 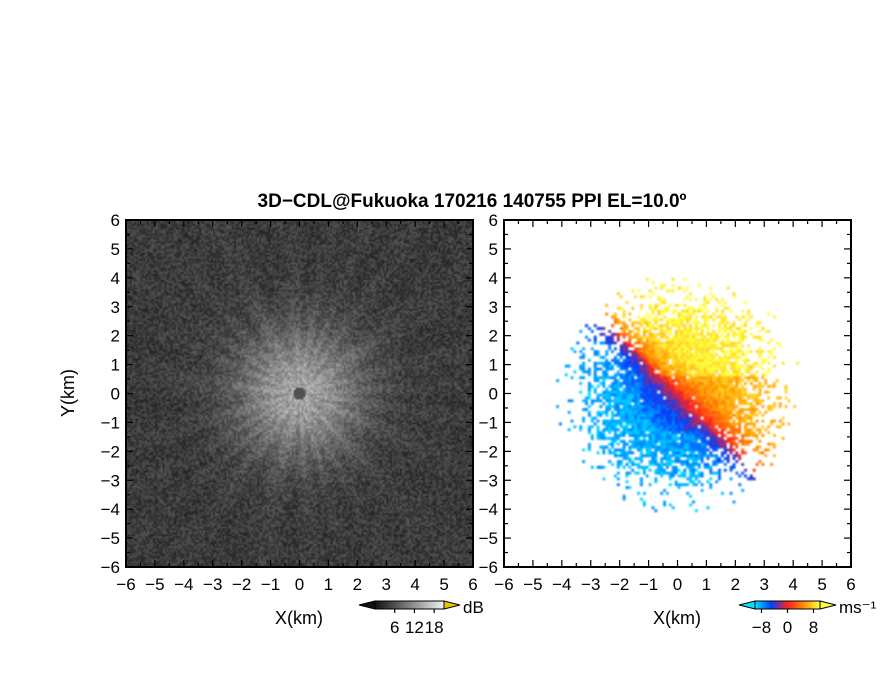 What do you see at coordinates (735, 584) in the screenshot?
I see `velocity-xtick-label: 2` at bounding box center [735, 584].